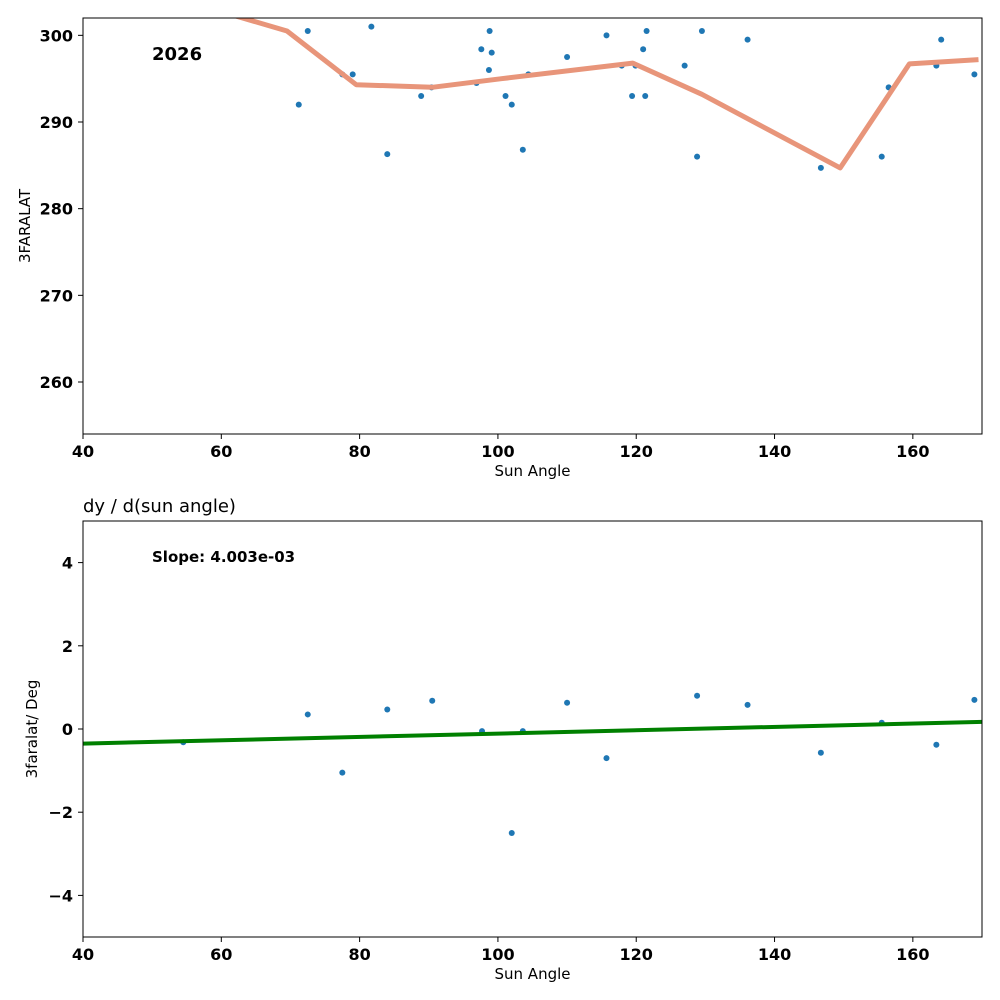 Image resolution: width=1000 pixels, height=1000 pixels. What do you see at coordinates (32, 729) in the screenshot?
I see `y-axis-label: 3faralat/ Deg` at bounding box center [32, 729].